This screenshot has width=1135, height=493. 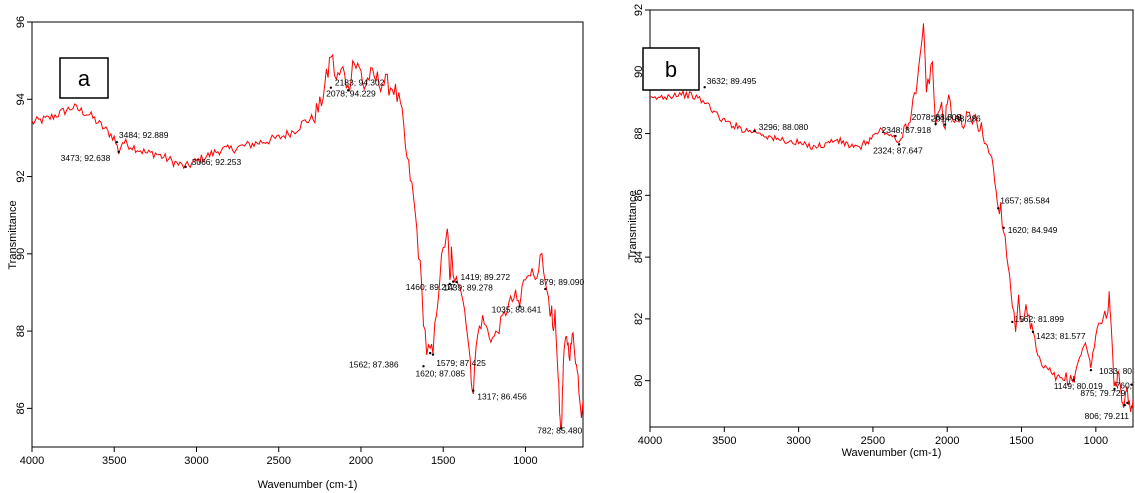 What do you see at coordinates (937, 117) in the screenshot?
I see `peak-annotation: 2078; 88.309` at bounding box center [937, 117].